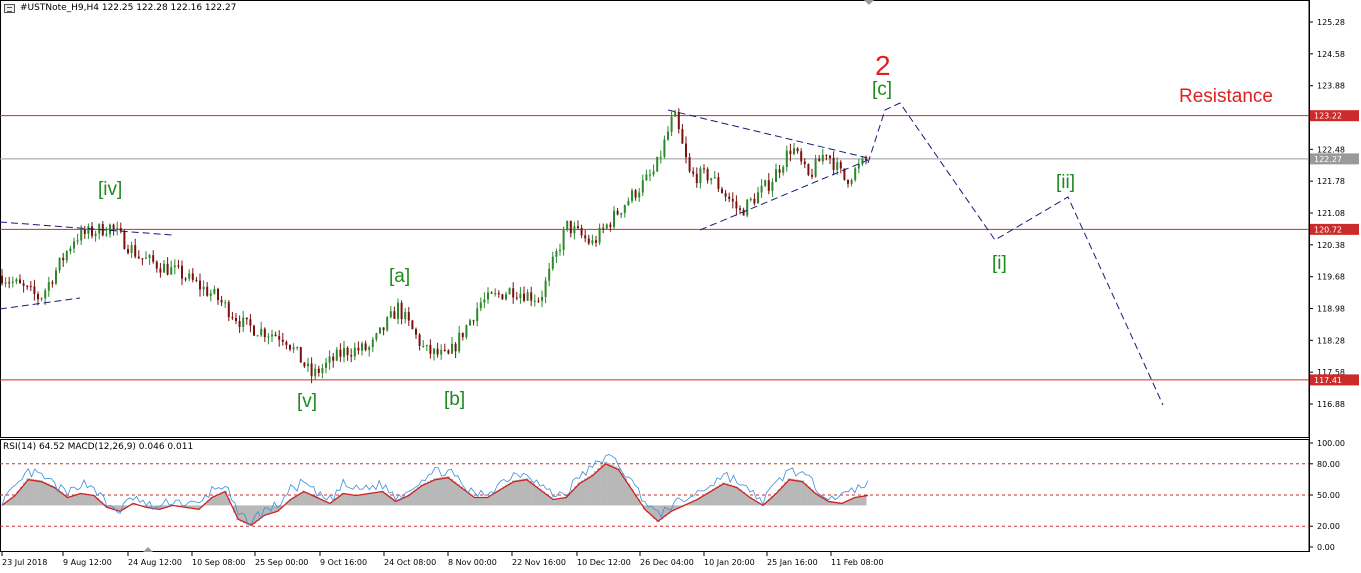  What do you see at coordinates (454, 399) in the screenshot?
I see `wave-label-b: [b]` at bounding box center [454, 399].